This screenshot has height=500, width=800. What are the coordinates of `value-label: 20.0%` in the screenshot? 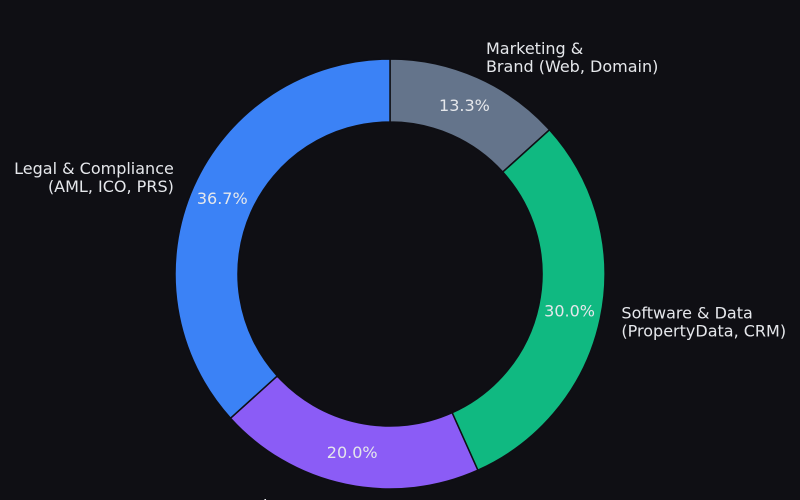 It's located at (352, 452).